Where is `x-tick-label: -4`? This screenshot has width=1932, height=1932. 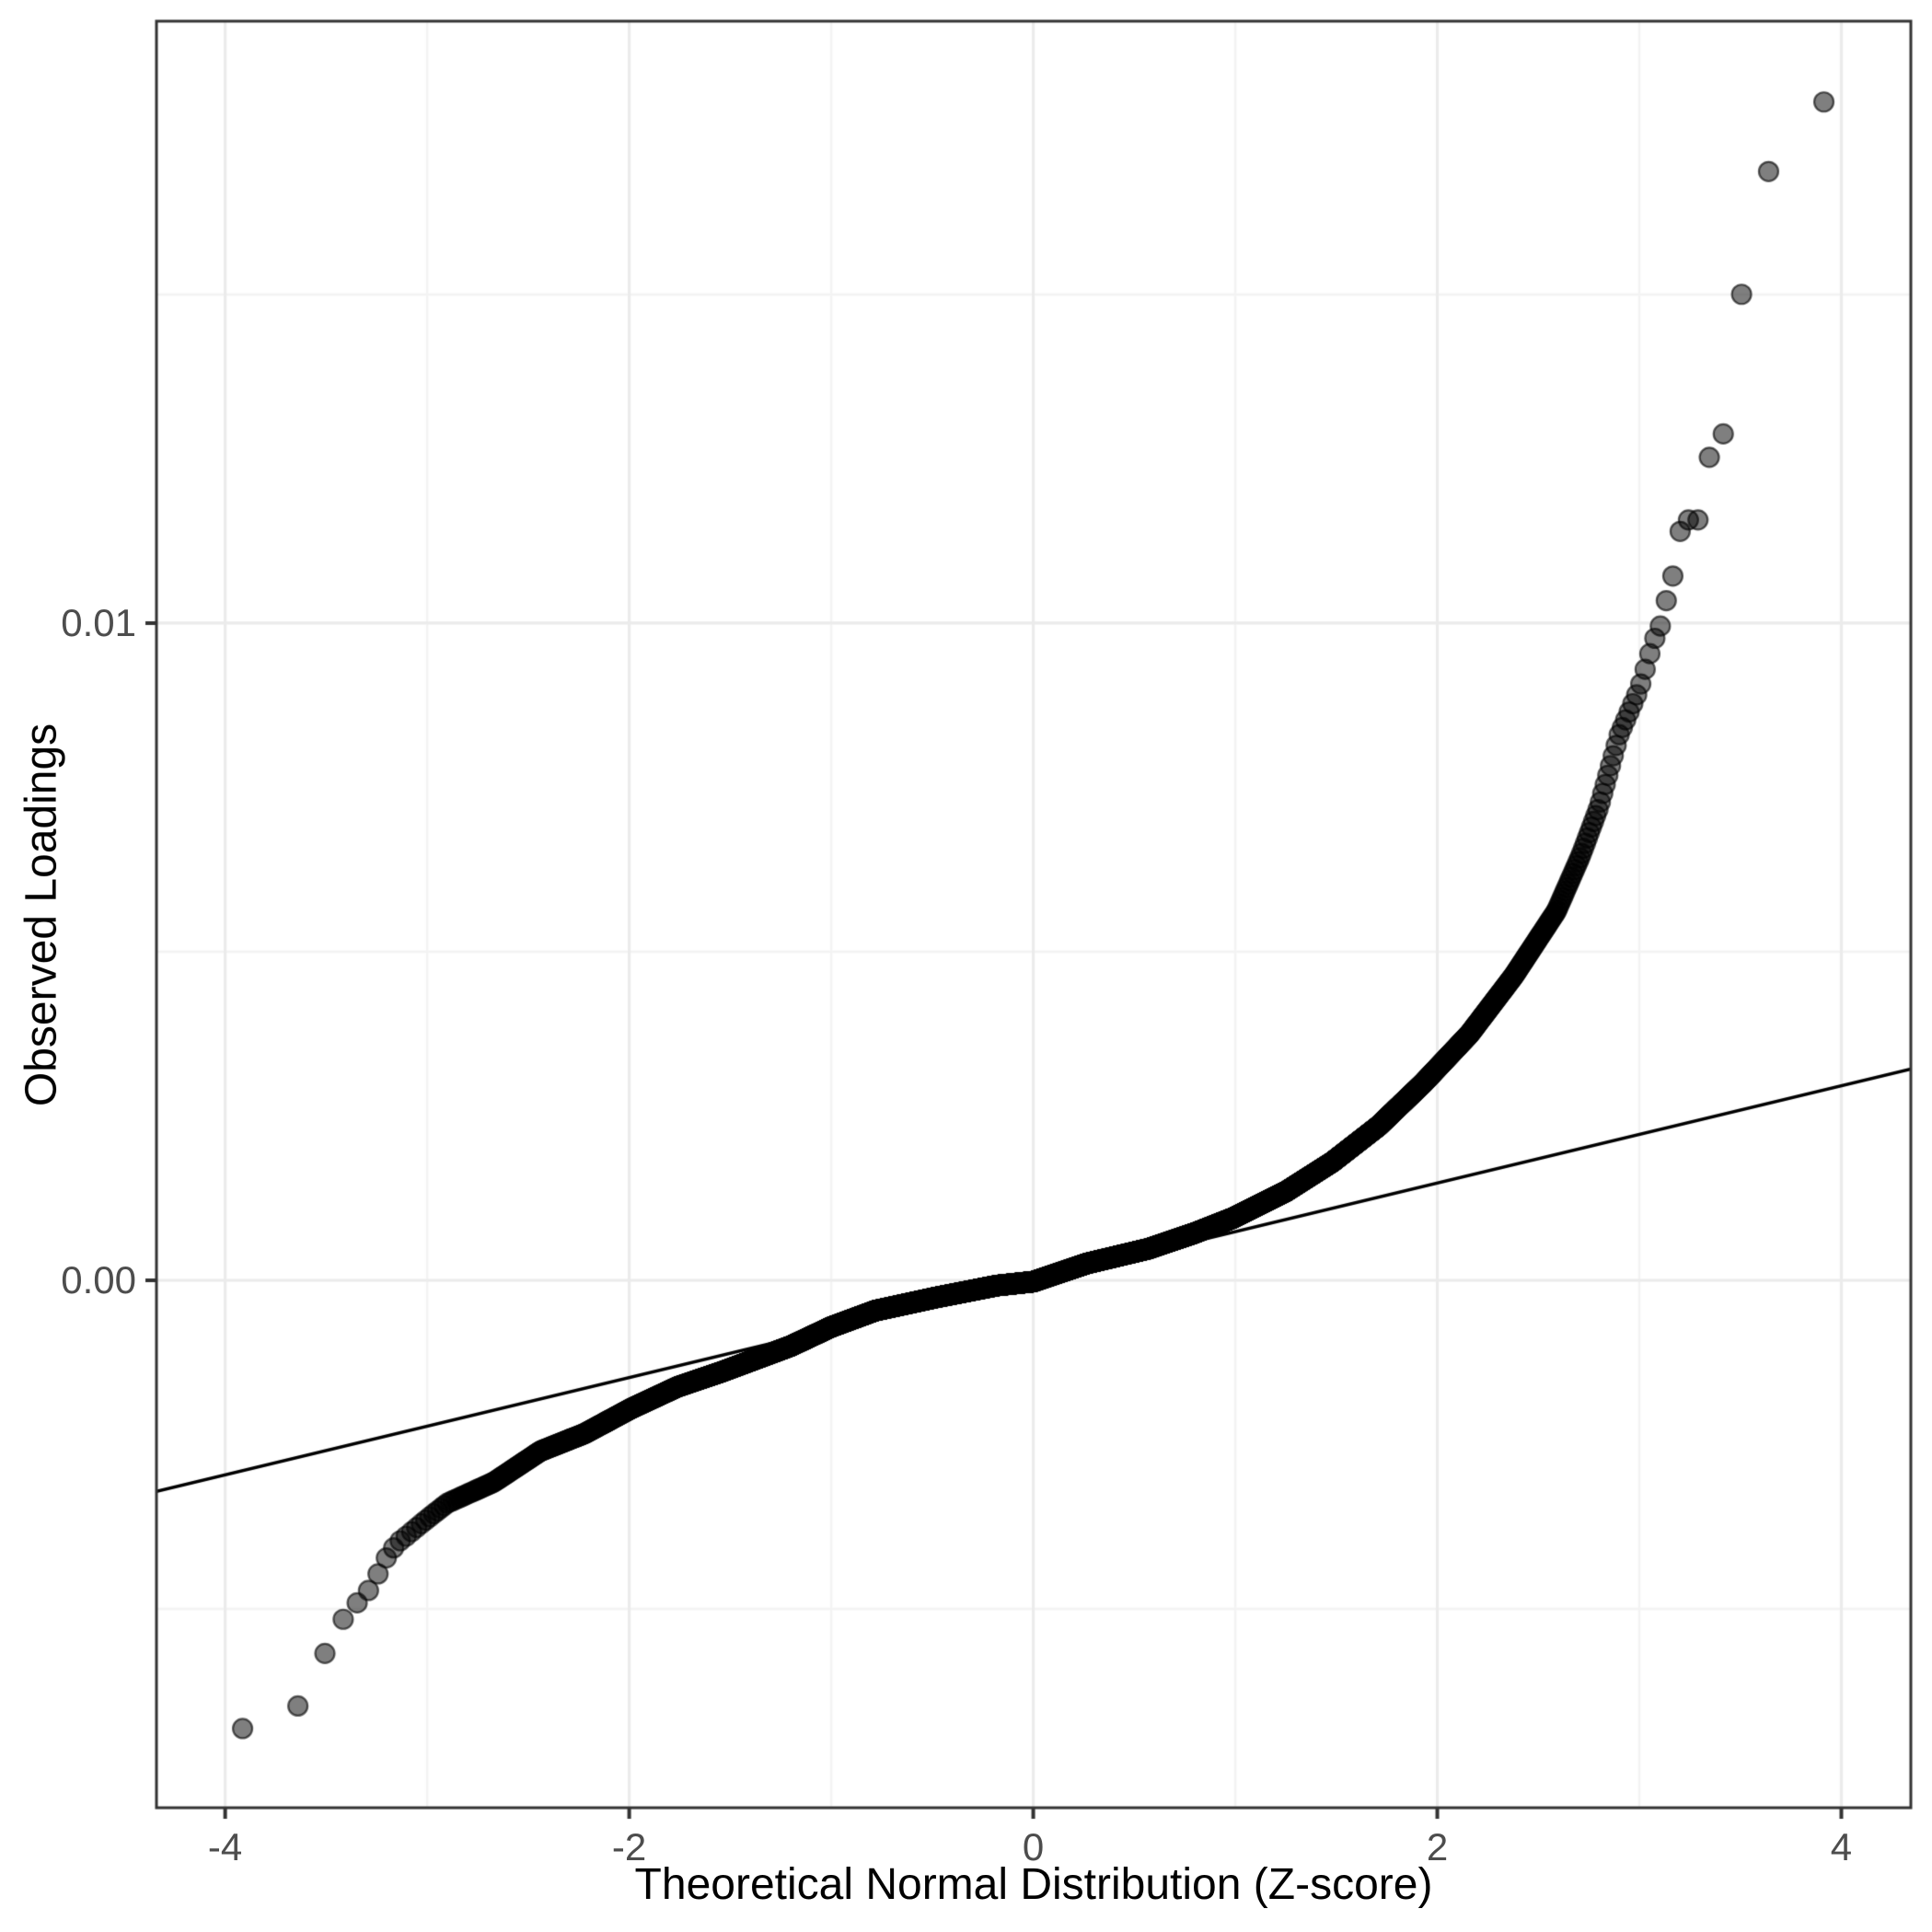
x-tick-label: -4 is located at coordinates (225, 1847).